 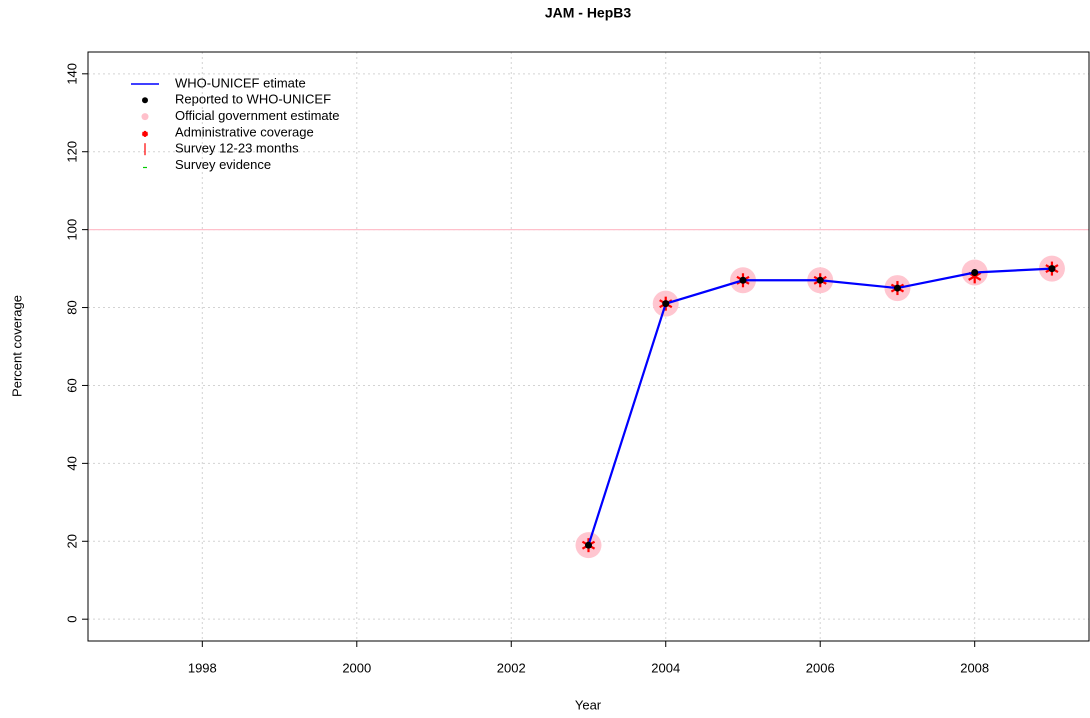 What do you see at coordinates (240, 82) in the screenshot?
I see `legend-label: WHO-UNICEF etimate` at bounding box center [240, 82].